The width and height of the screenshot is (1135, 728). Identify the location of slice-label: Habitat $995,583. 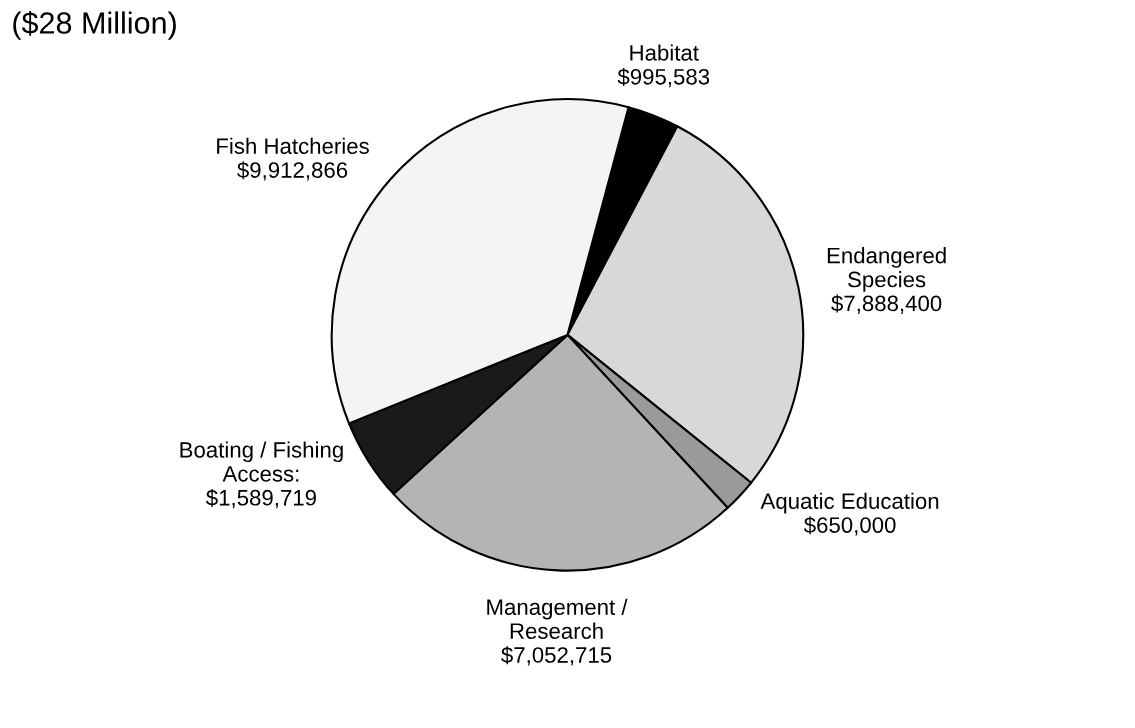
(663, 66).